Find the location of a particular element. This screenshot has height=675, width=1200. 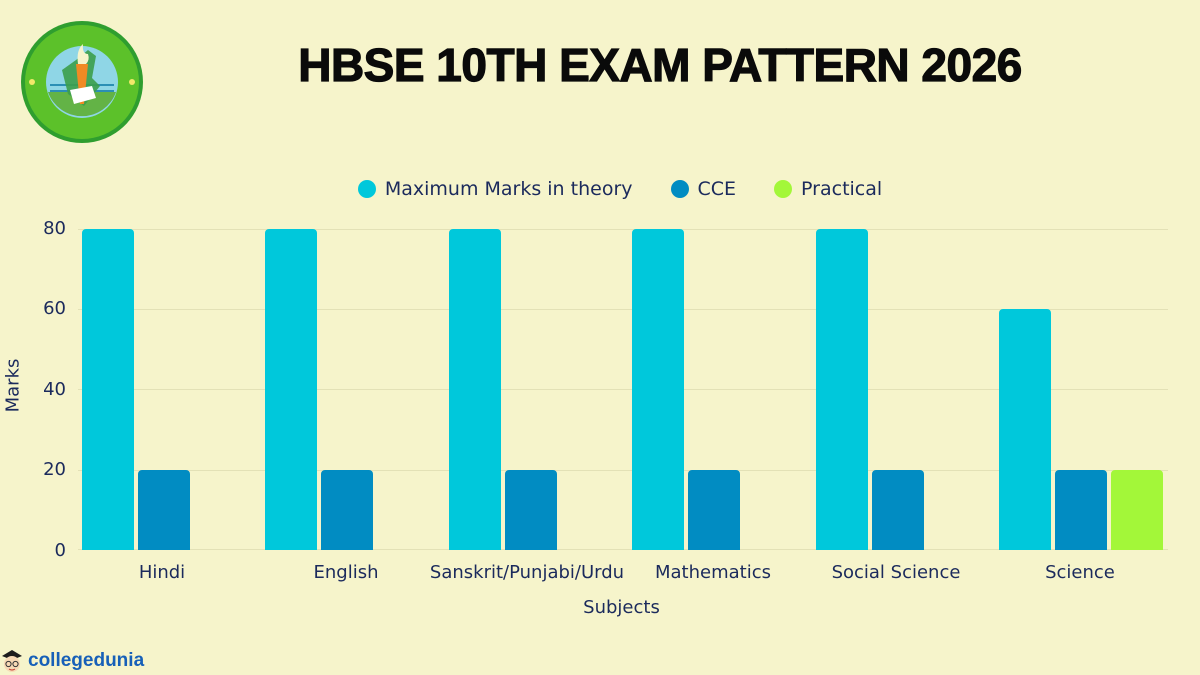

theory-swatch-icon is located at coordinates (366, 189).